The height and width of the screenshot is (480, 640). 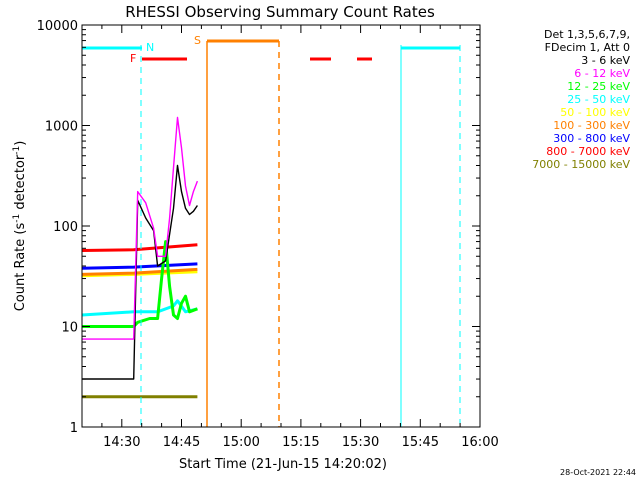 I want to click on legend-entry: 7000 - 15000 keV, so click(x=581, y=164).